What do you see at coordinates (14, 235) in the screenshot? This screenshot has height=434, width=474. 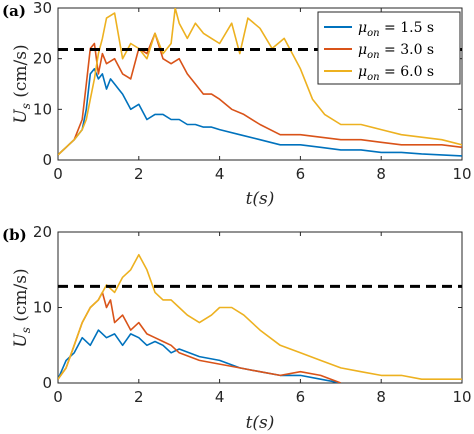 I see `panel-label: (b)` at bounding box center [14, 235].